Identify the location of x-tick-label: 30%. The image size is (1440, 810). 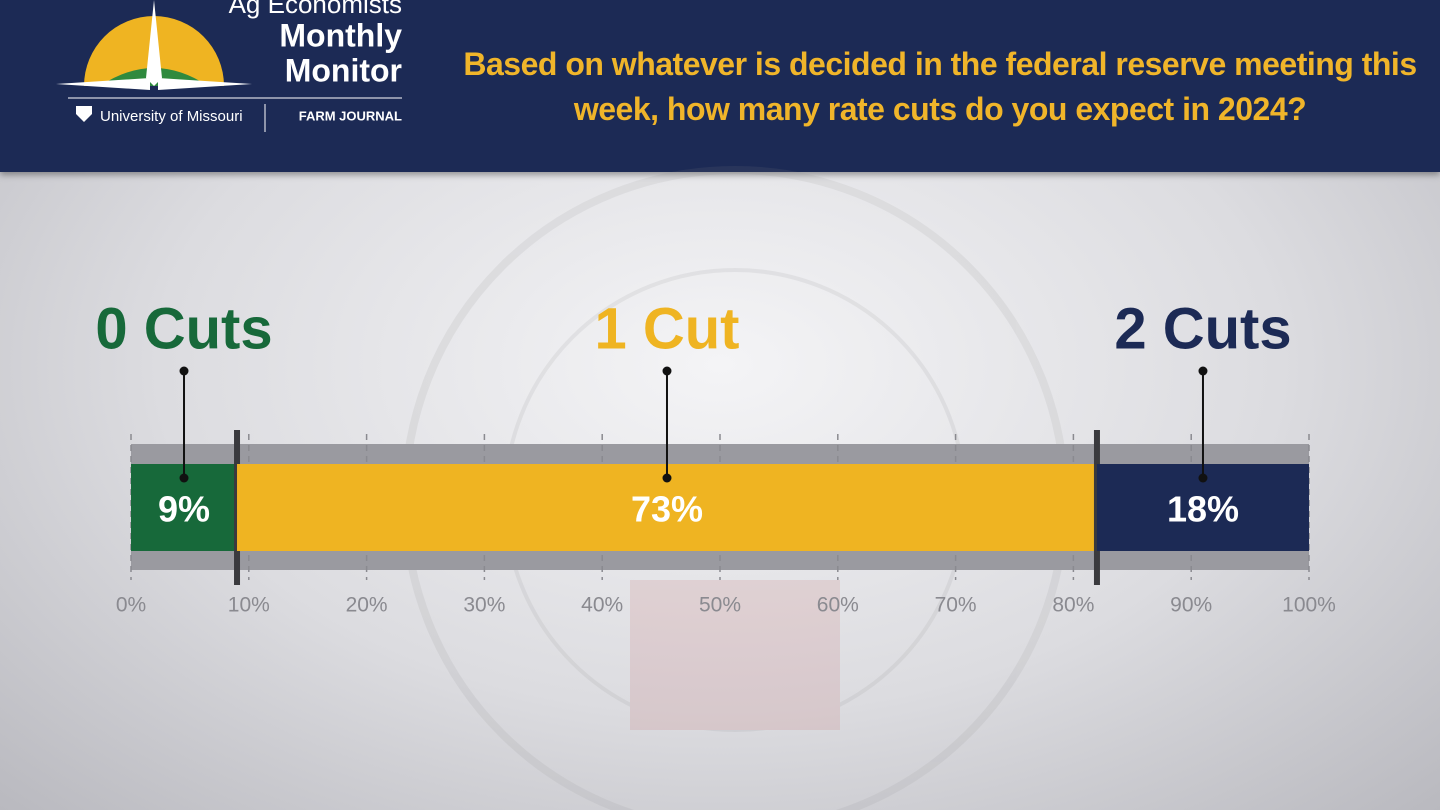
(484, 605).